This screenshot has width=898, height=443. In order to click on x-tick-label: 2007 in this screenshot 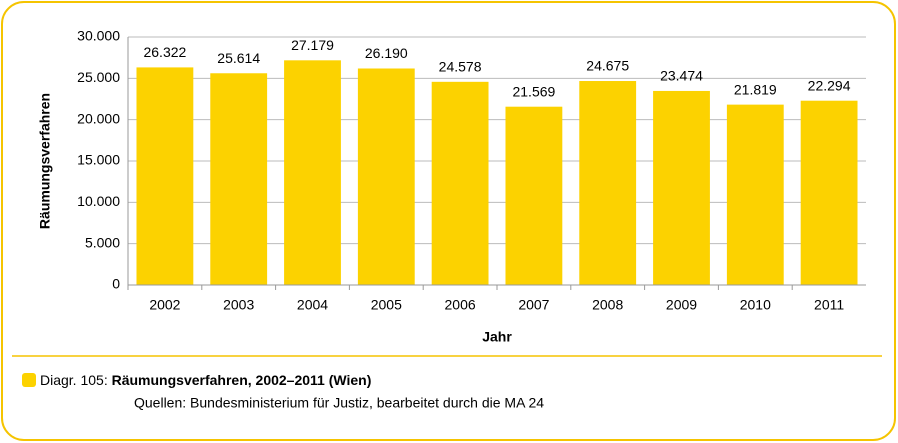, I will do `click(533, 305)`.